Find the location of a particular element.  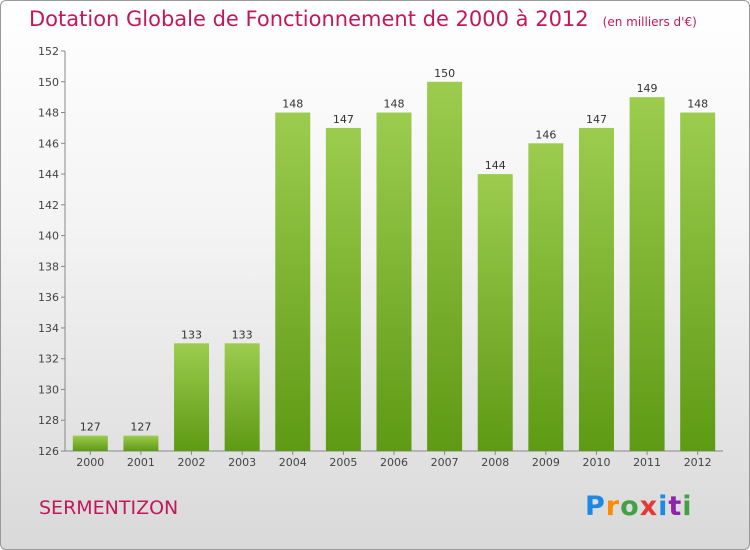

x-tick-label: 2005 is located at coordinates (343, 462).